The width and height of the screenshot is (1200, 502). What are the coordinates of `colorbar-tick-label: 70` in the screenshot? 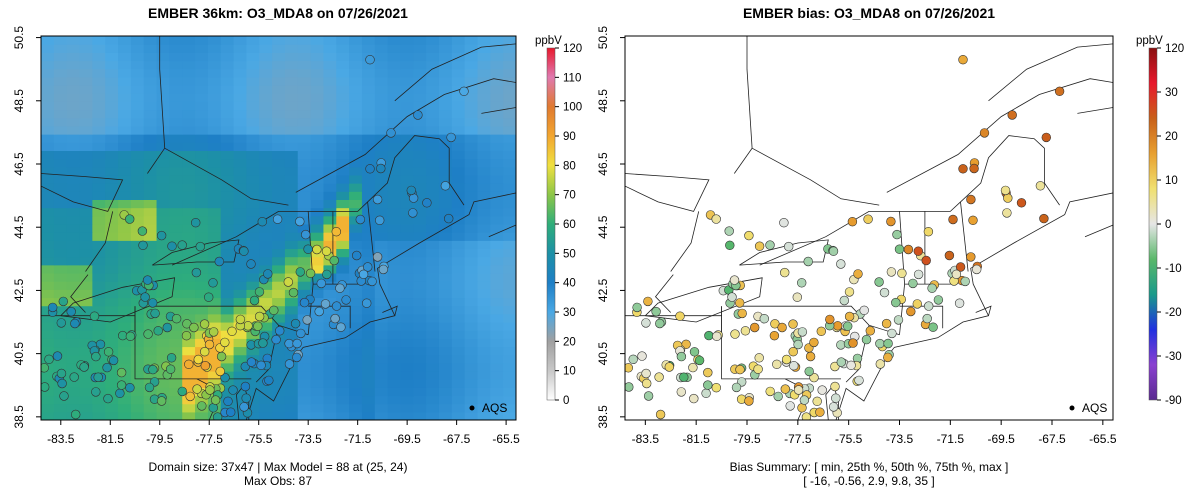 It's located at (569, 196).